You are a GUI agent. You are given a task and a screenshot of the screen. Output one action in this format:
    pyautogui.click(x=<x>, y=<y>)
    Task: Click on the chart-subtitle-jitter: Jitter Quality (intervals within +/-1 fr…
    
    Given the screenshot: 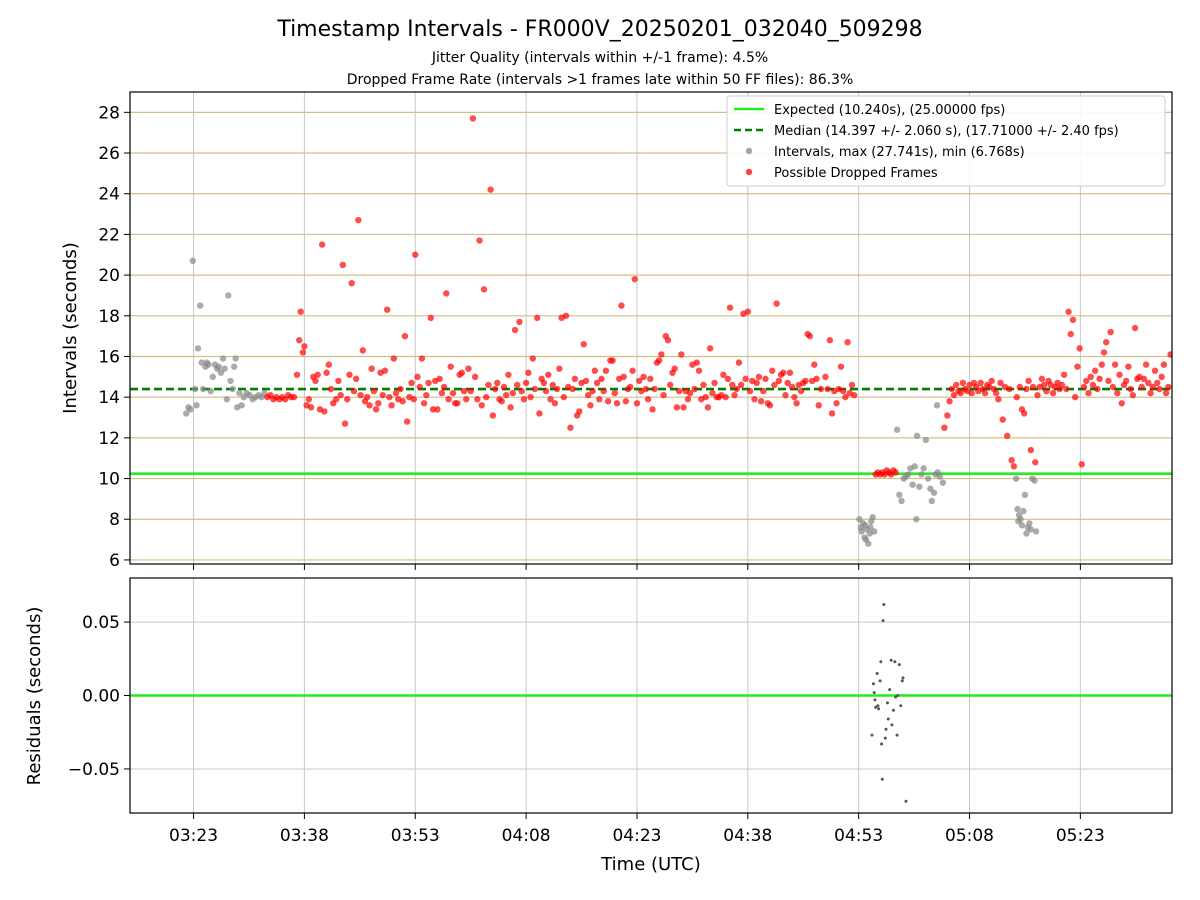 What is the action you would take?
    pyautogui.click(x=599, y=58)
    